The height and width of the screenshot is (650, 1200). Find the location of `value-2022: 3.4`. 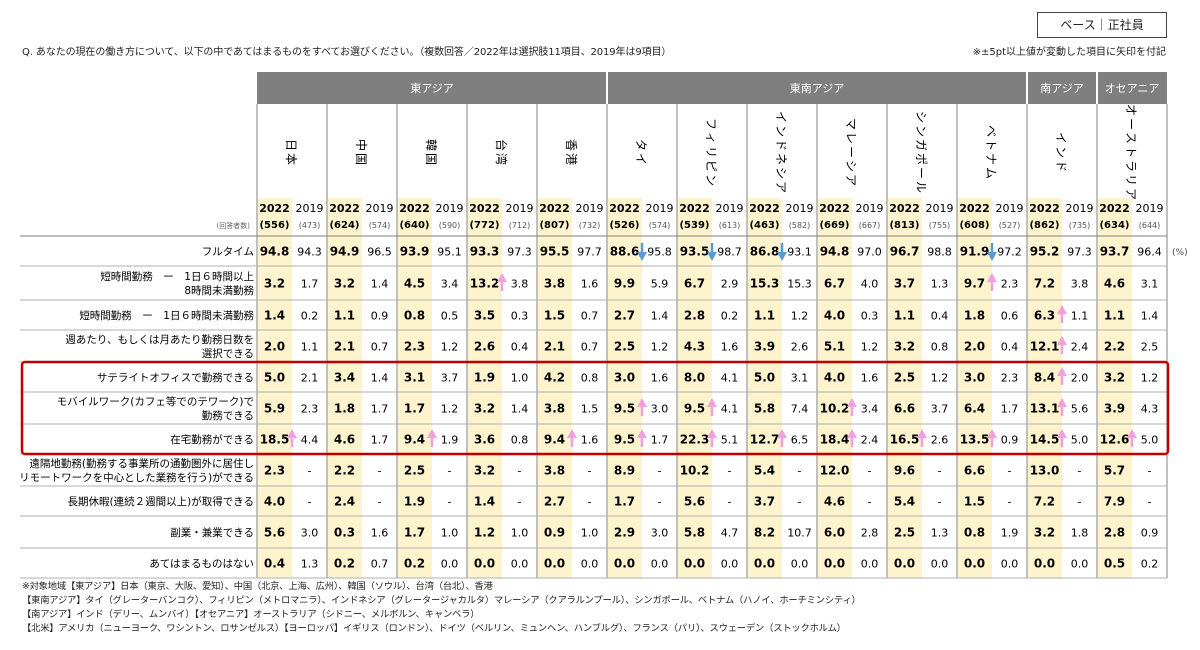

value-2022: 3.4 is located at coordinates (344, 378).